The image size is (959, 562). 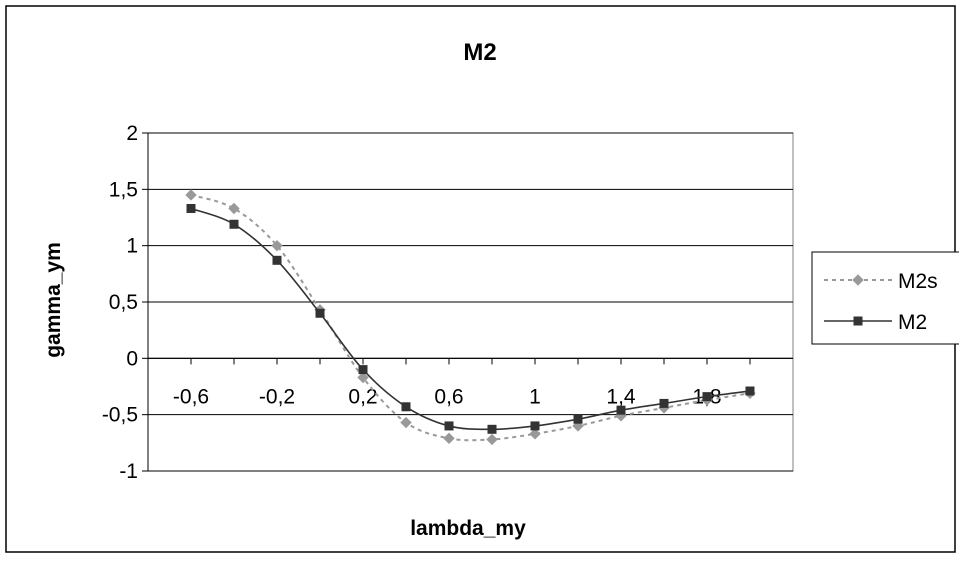 What do you see at coordinates (120, 415) in the screenshot?
I see `y-tick-label: -0,5` at bounding box center [120, 415].